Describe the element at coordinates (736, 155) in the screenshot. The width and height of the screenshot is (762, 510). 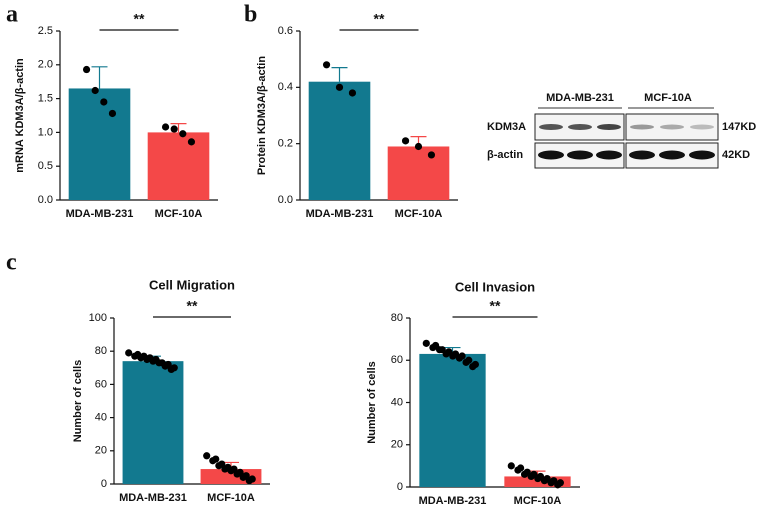
I see `blot-size: 42KD` at that location.